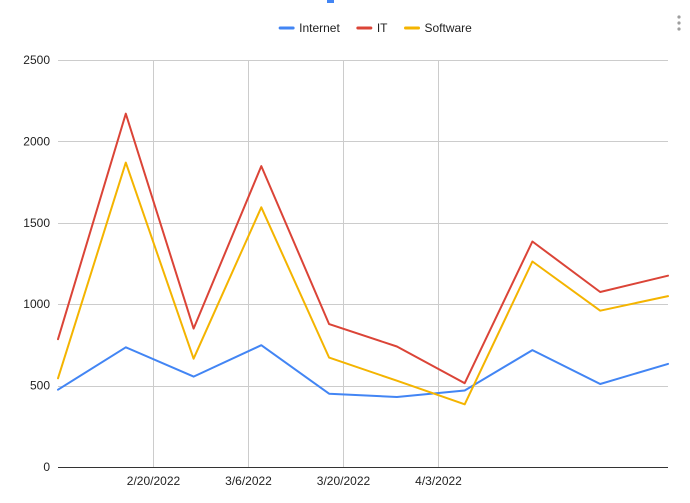 This screenshot has height=503, width=690. I want to click on x-axis: 2/20/2022 3/6/2022 3/20/2022 4/3/2022, so click(294, 481).